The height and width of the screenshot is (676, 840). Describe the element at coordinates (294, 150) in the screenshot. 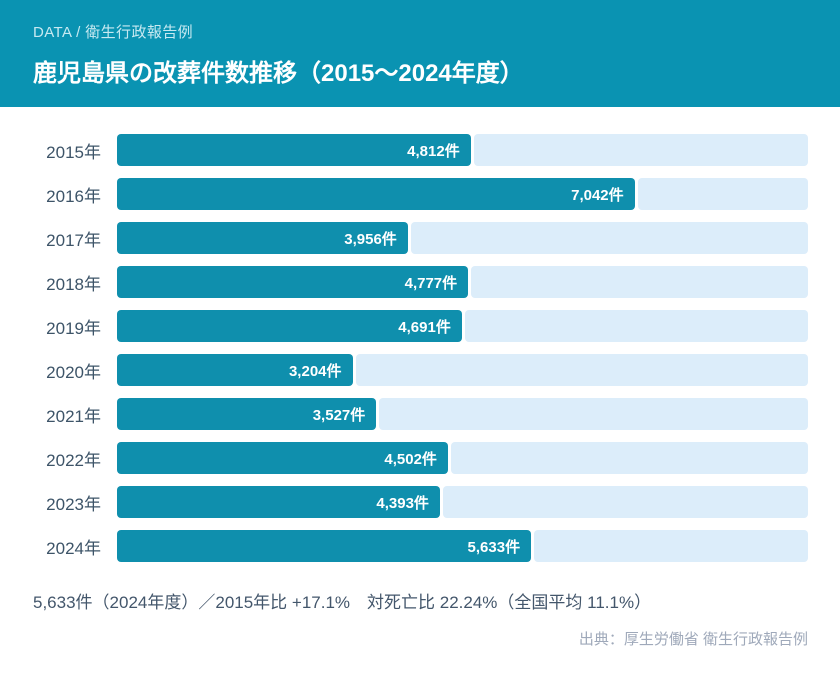

I see `bar: 4,812件` at that location.